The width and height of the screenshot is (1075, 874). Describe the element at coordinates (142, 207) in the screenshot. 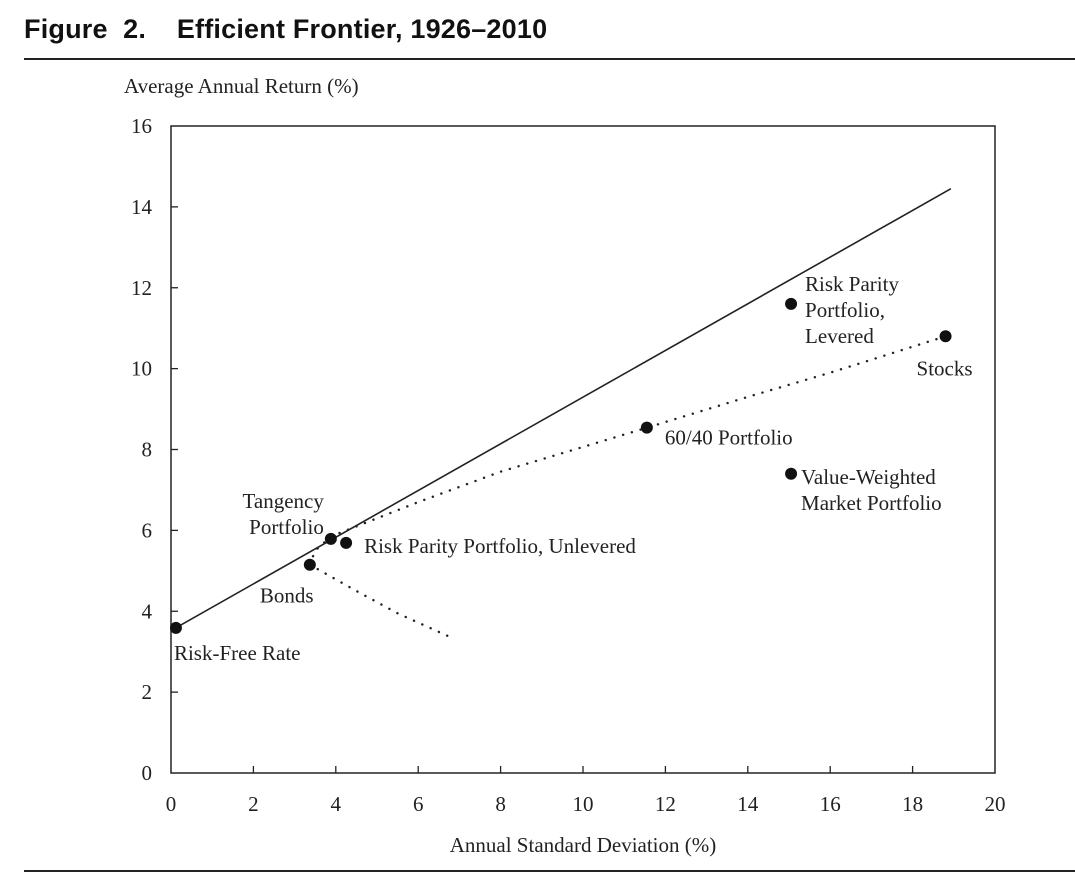

I see `y-tick-label: 14` at that location.